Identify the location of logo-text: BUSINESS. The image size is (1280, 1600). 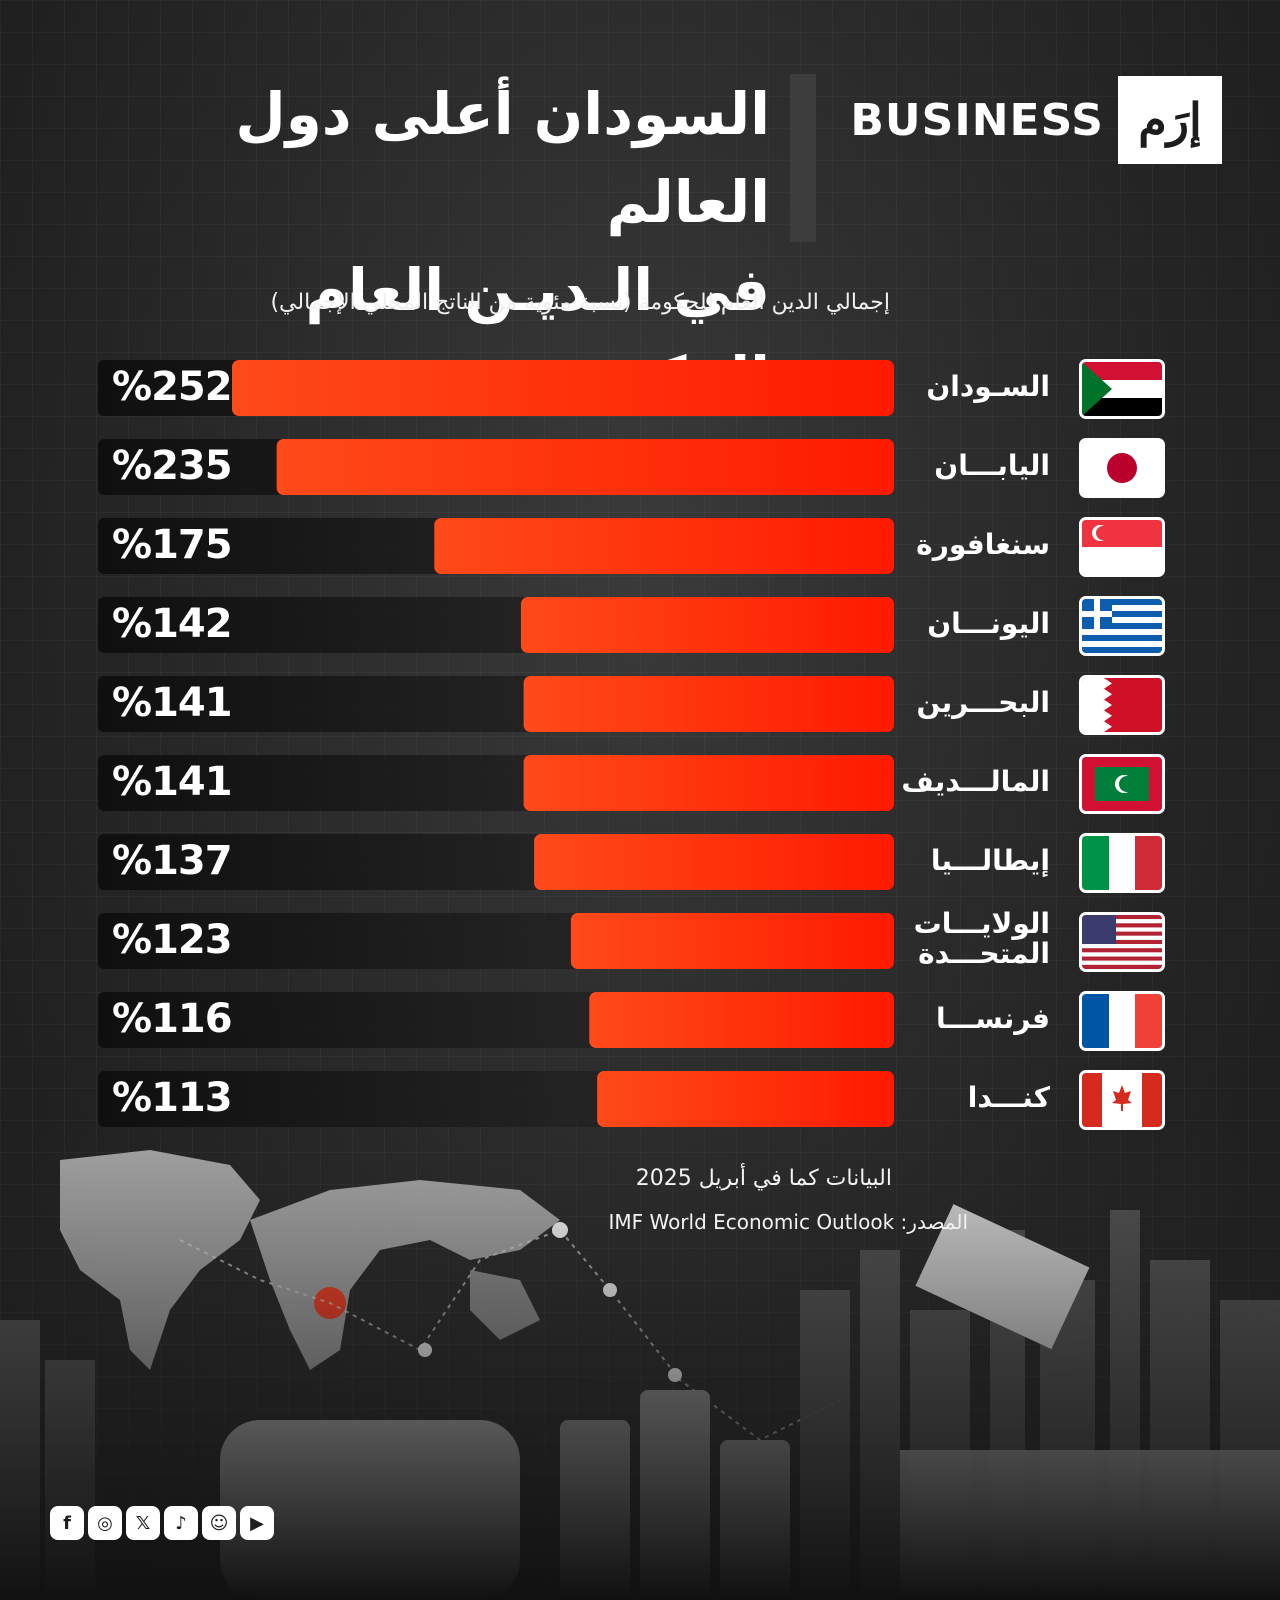
(977, 120).